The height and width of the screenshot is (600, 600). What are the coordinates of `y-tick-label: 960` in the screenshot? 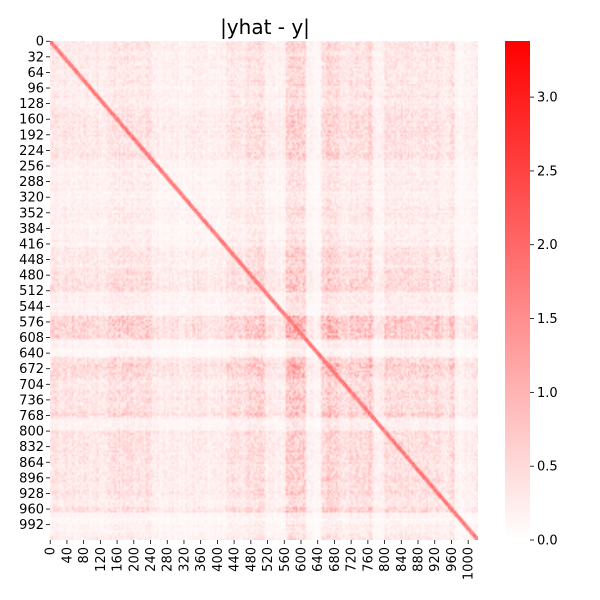 It's located at (31, 510).